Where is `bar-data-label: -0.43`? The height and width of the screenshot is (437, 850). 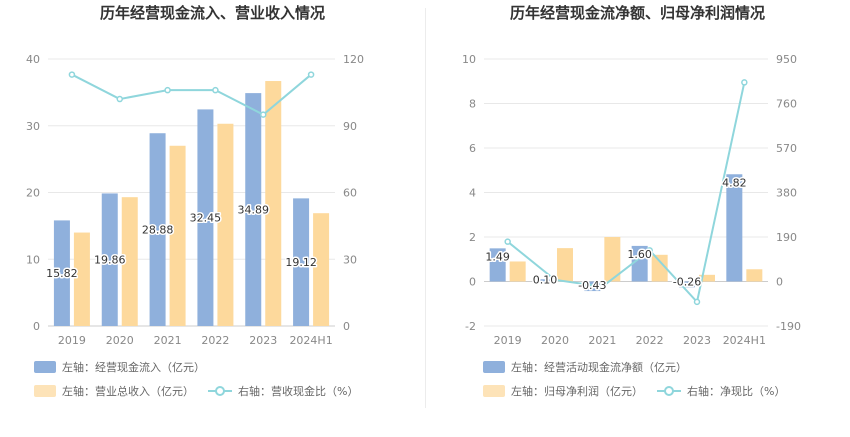 bar-data-label: -0.43 is located at coordinates (592, 285).